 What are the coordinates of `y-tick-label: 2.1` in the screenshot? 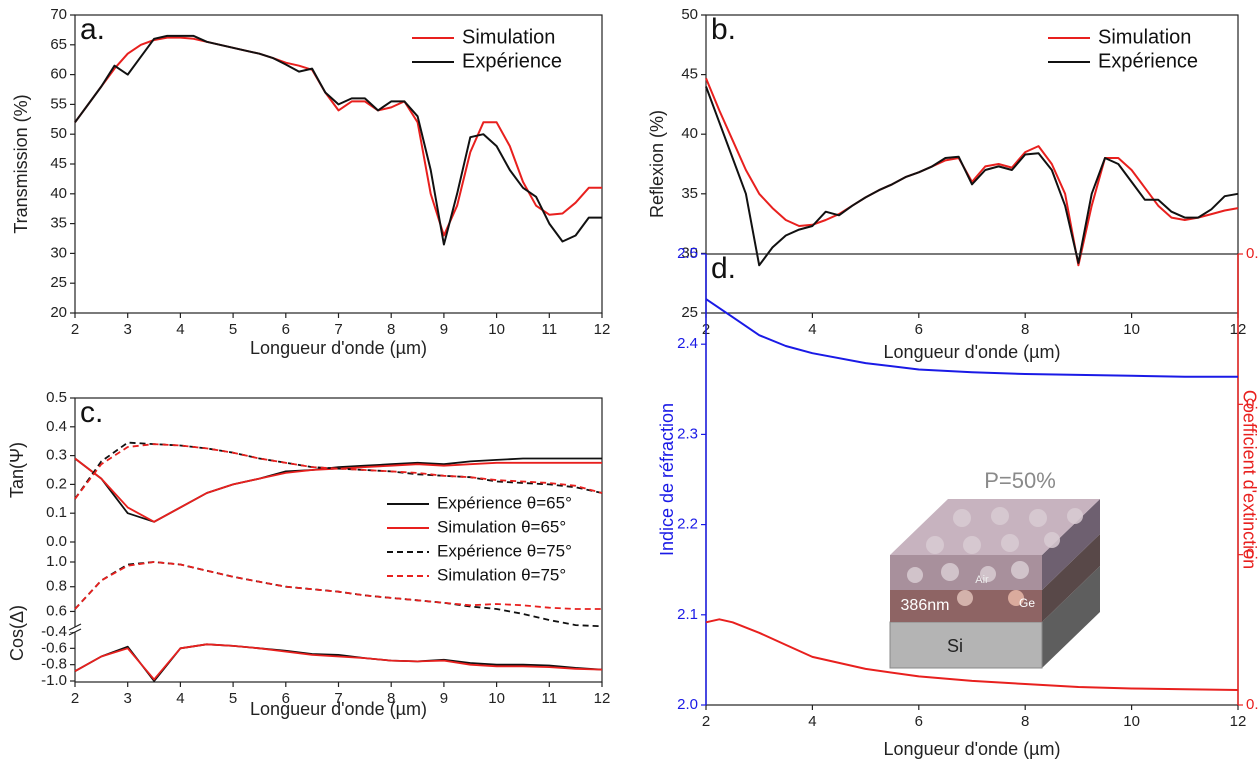 It's located at (687, 614).